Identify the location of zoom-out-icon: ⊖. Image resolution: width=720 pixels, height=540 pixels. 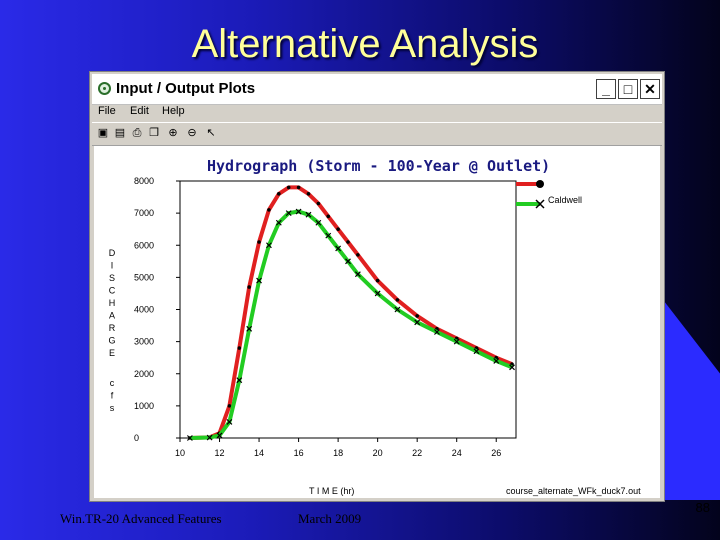
(192, 133).